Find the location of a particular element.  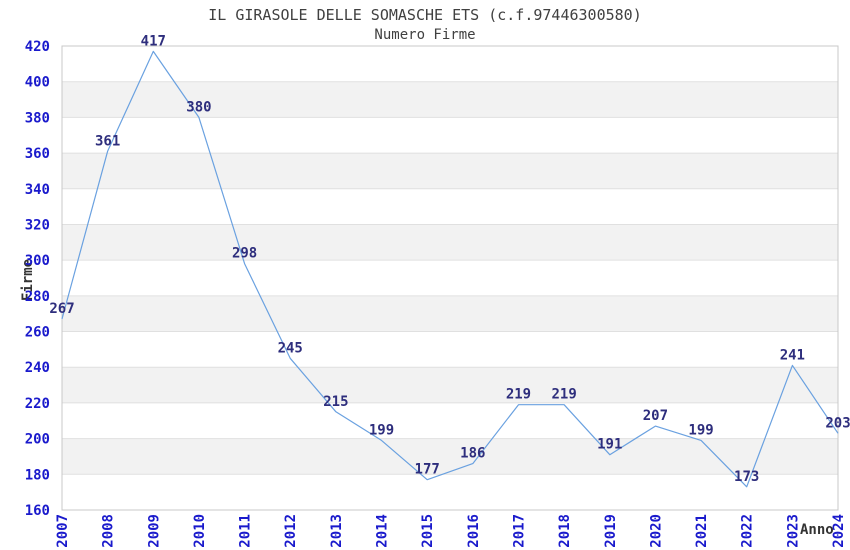

chart-subtitle: Numero Firme is located at coordinates (425, 35).